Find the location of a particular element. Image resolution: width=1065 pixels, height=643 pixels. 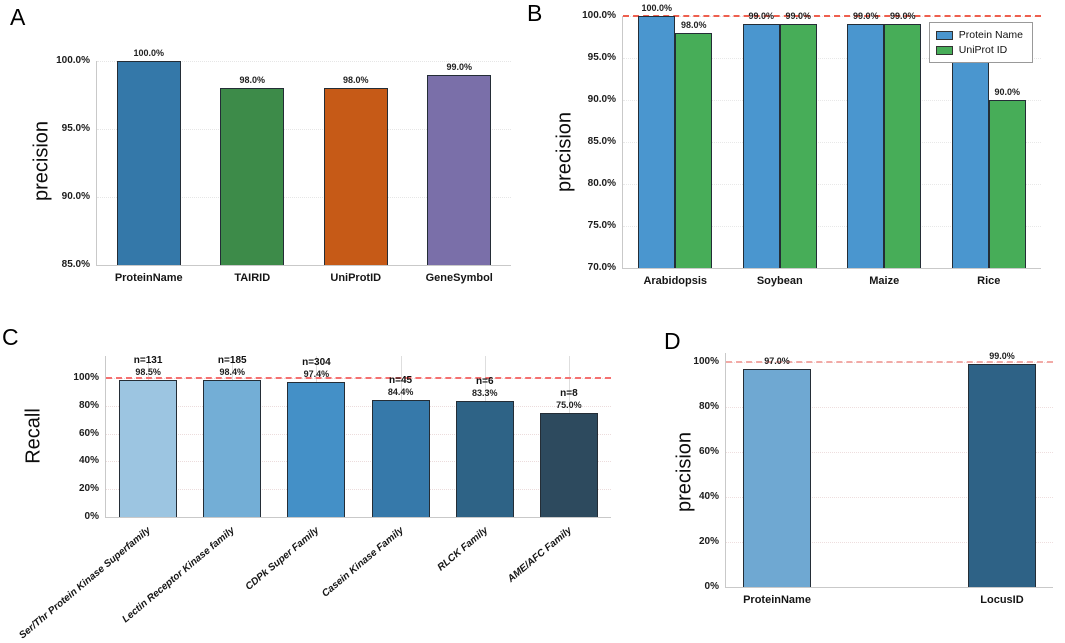

bar-value-label: 83.3% is located at coordinates (484, 393).